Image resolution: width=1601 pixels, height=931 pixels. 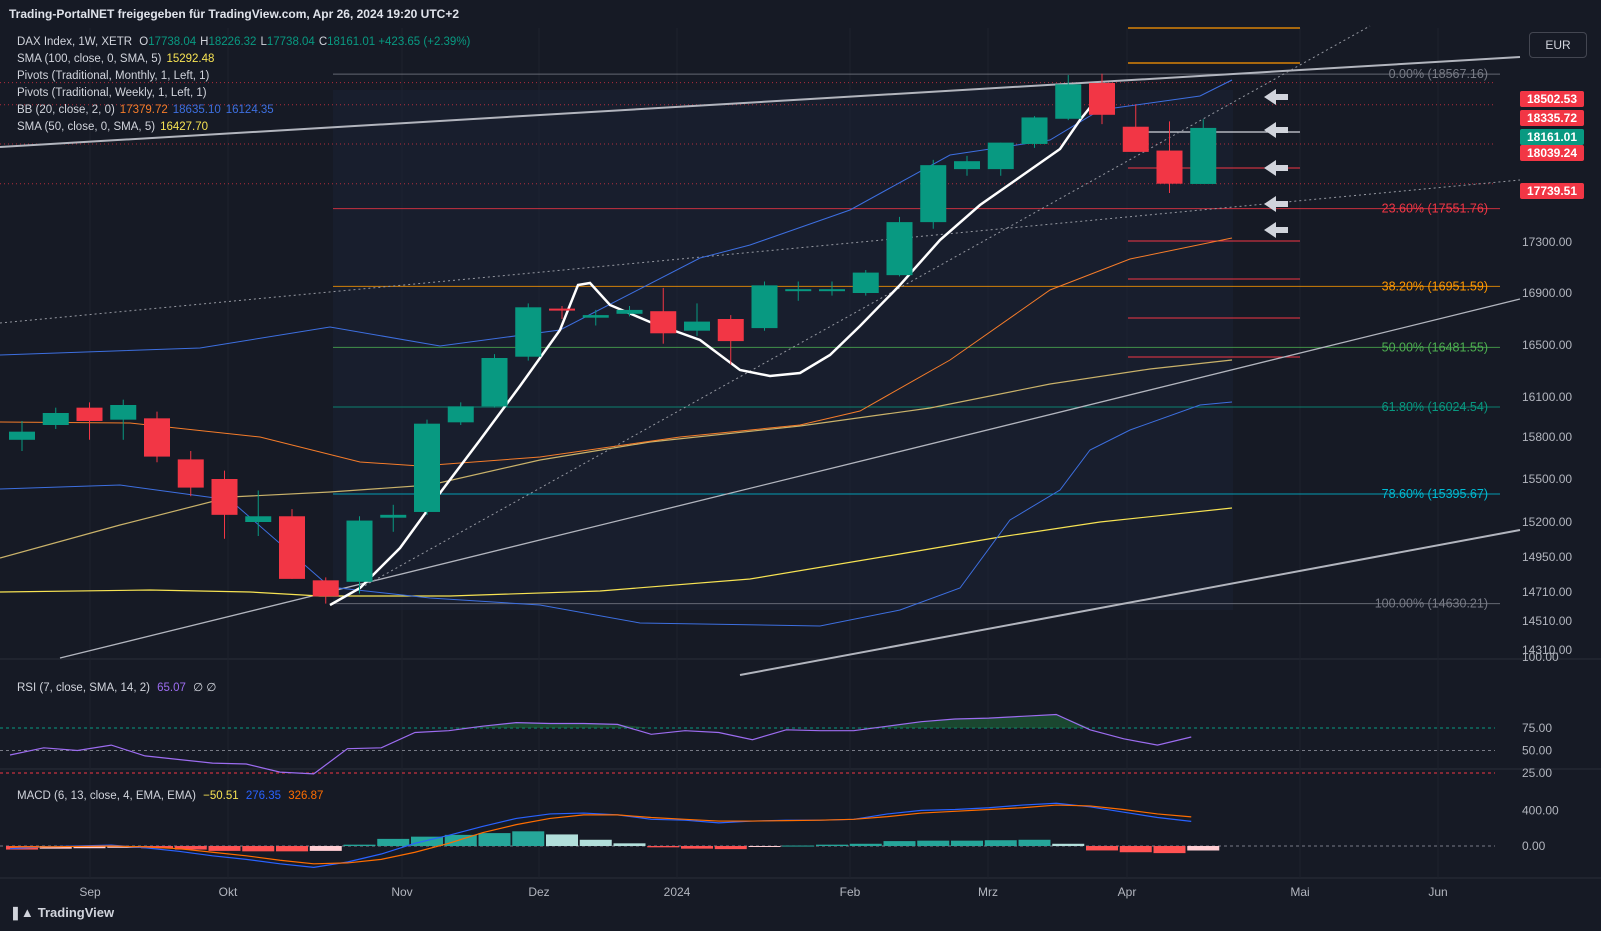 What do you see at coordinates (66, 110) in the screenshot?
I see `indicator-name: BB (20, close, 2, 0)` at bounding box center [66, 110].